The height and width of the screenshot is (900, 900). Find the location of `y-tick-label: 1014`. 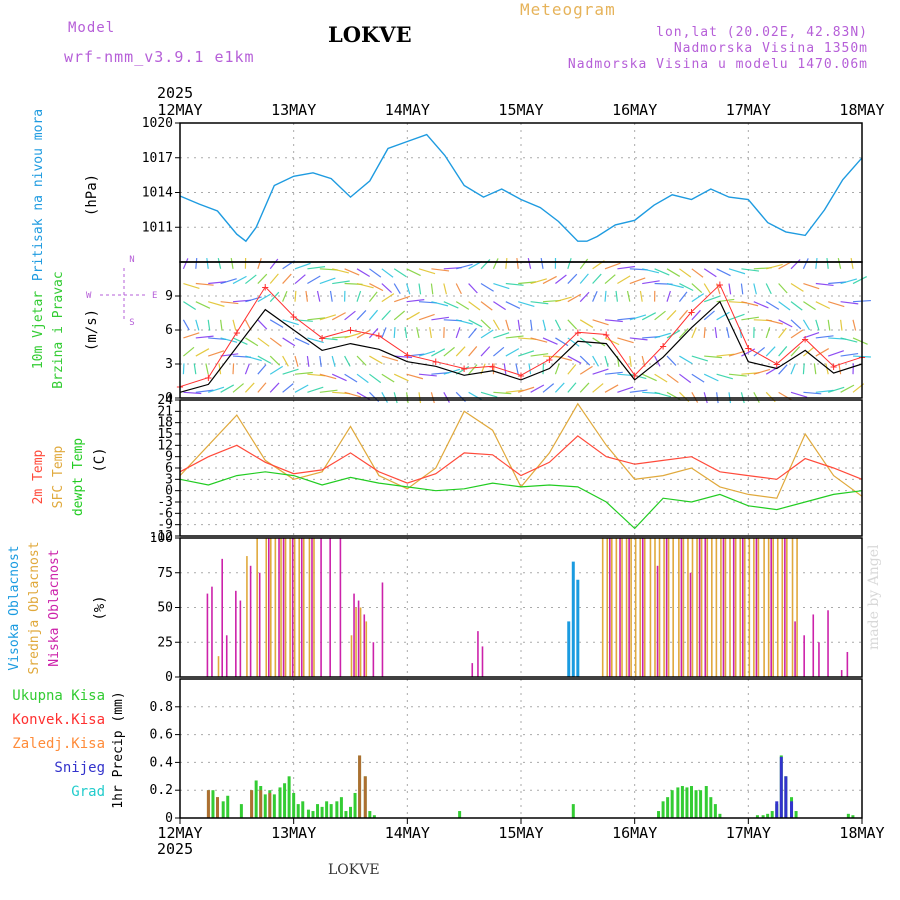

y-tick-label: 1014 is located at coordinates (157, 193).